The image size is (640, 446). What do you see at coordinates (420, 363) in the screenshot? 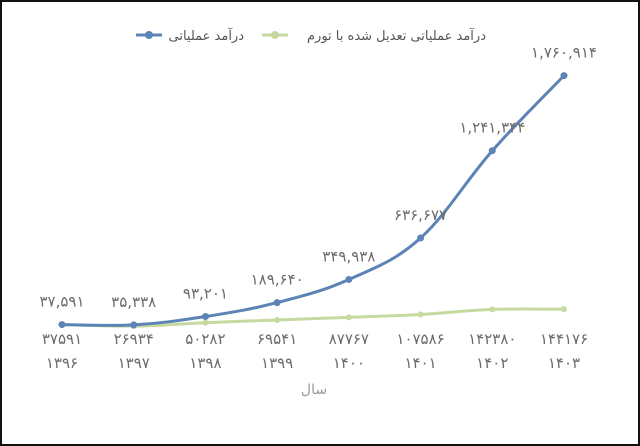
I see `x-tick-label-1401: ۱۴۰۱` at bounding box center [420, 363].